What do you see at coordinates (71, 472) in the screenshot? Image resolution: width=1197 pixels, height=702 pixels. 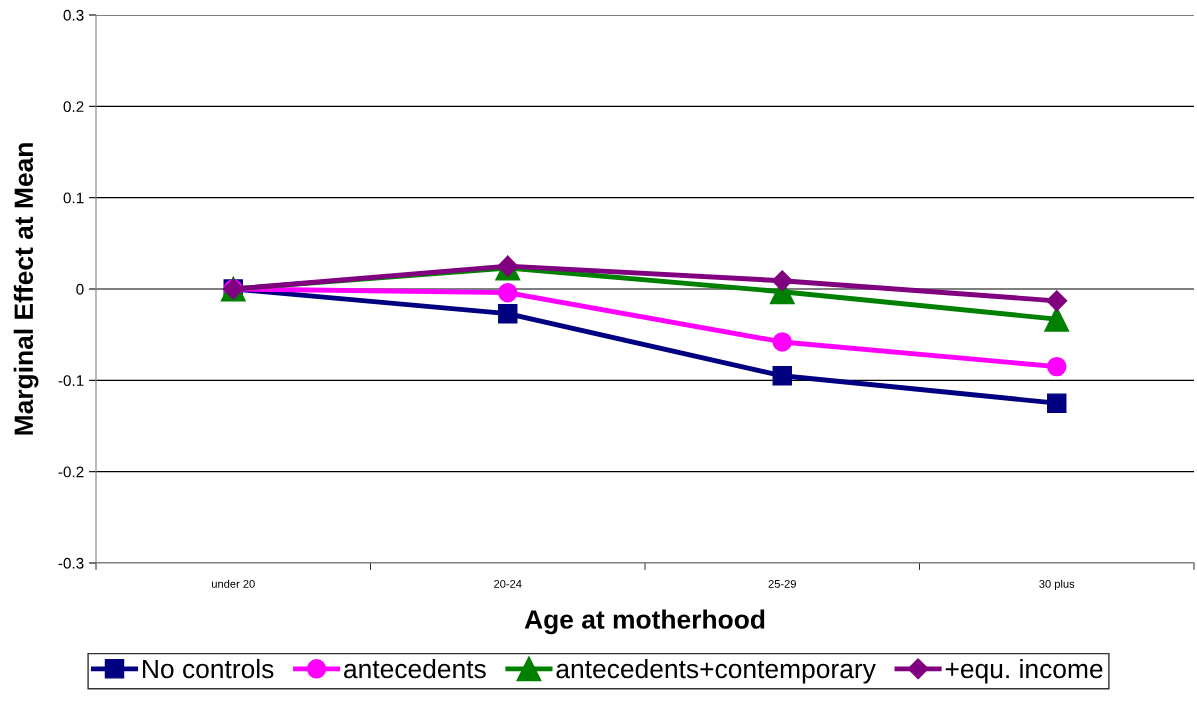 I see `y-tick-label: -0.2` at bounding box center [71, 472].